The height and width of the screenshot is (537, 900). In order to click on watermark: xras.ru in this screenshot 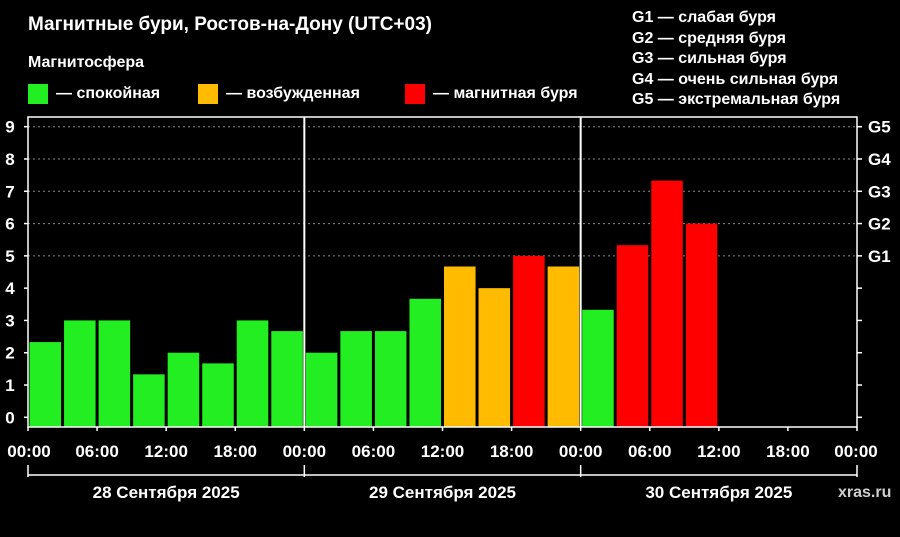, I will do `click(865, 492)`.